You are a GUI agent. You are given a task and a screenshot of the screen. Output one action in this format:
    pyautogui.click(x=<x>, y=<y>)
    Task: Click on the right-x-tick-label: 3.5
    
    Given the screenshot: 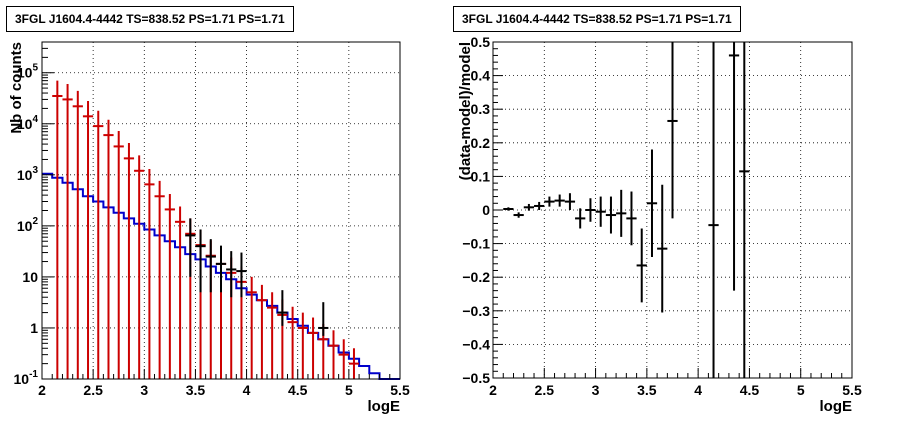 What is the action you would take?
    pyautogui.click(x=647, y=390)
    